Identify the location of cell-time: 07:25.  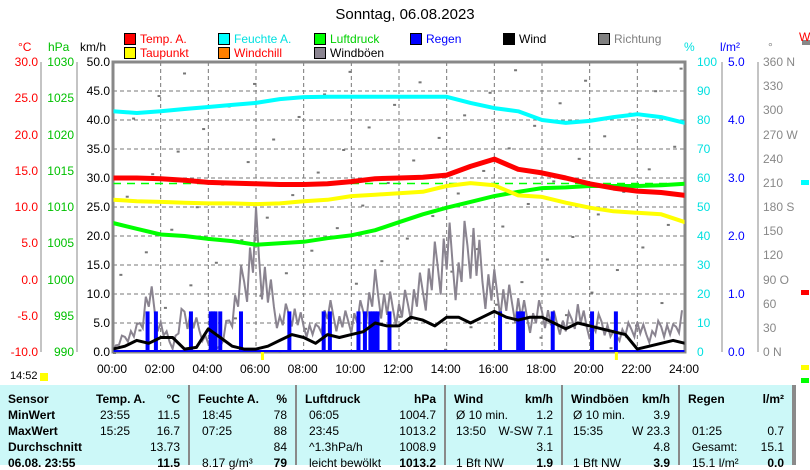
(217, 431).